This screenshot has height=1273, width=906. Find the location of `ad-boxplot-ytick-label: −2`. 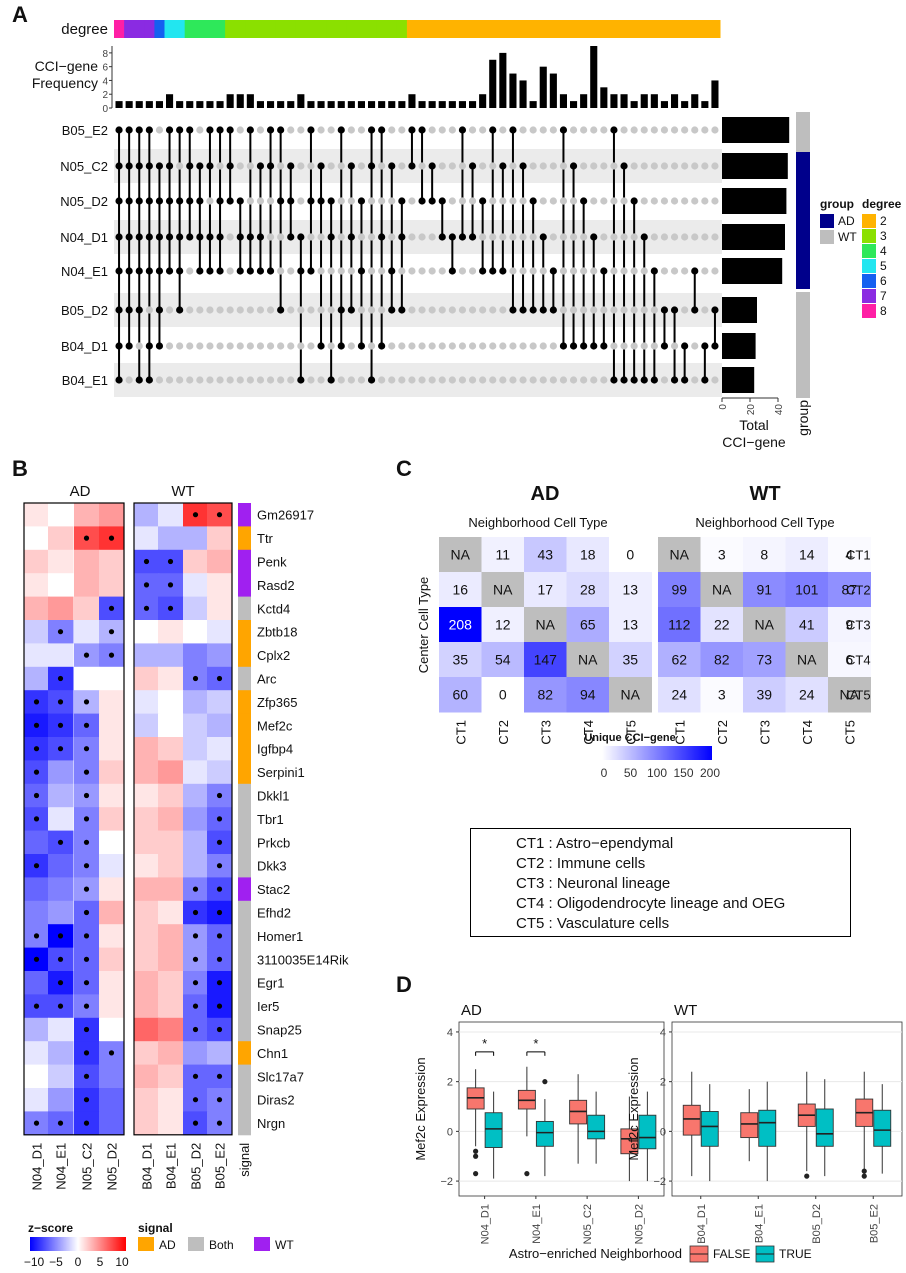

ad-boxplot-ytick-label: −2 is located at coordinates (446, 1182).